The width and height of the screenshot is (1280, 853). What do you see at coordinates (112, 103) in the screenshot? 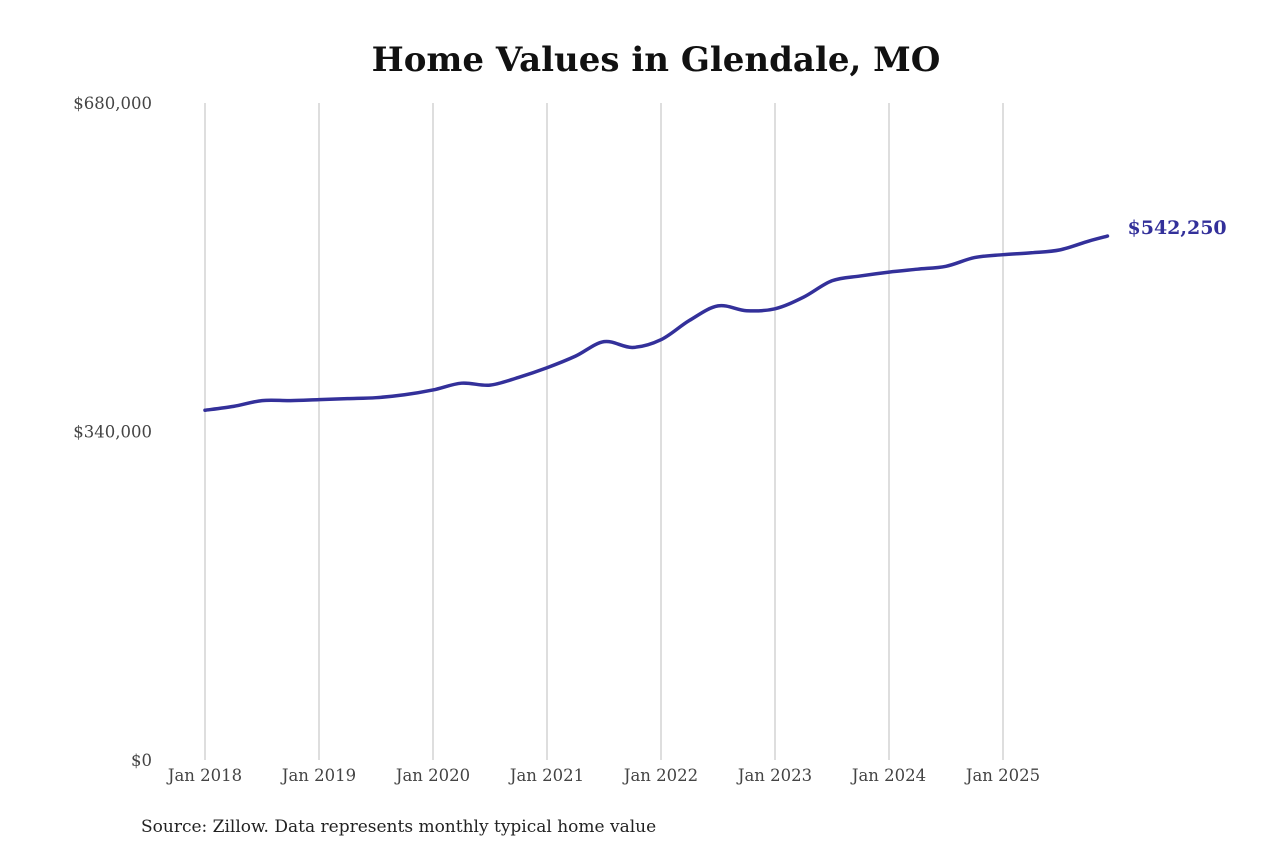
I see `y-tick-label: $680,000` at bounding box center [112, 103].